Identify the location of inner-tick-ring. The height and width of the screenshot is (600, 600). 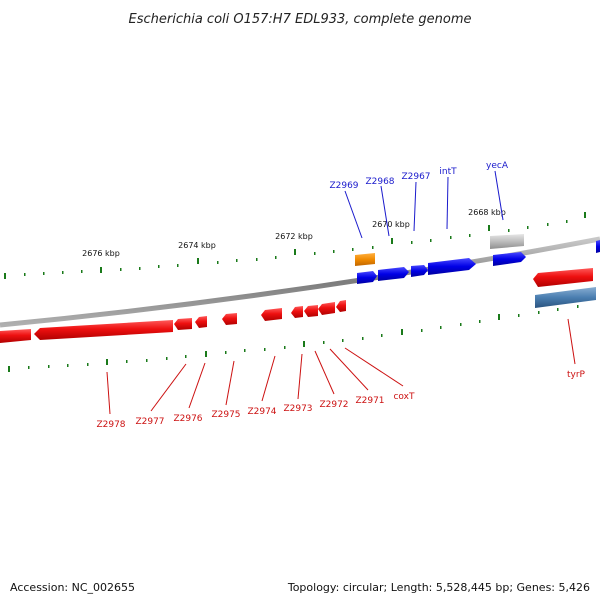
(293, 338).